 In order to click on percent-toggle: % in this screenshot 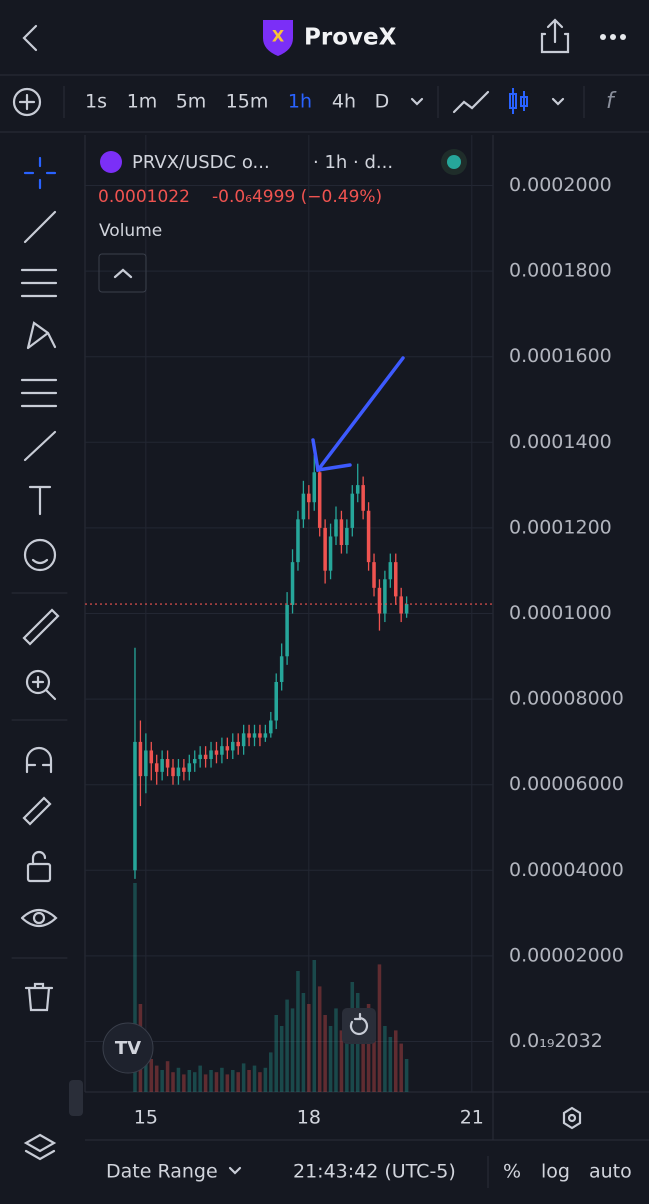, I will do `click(512, 1172)`.